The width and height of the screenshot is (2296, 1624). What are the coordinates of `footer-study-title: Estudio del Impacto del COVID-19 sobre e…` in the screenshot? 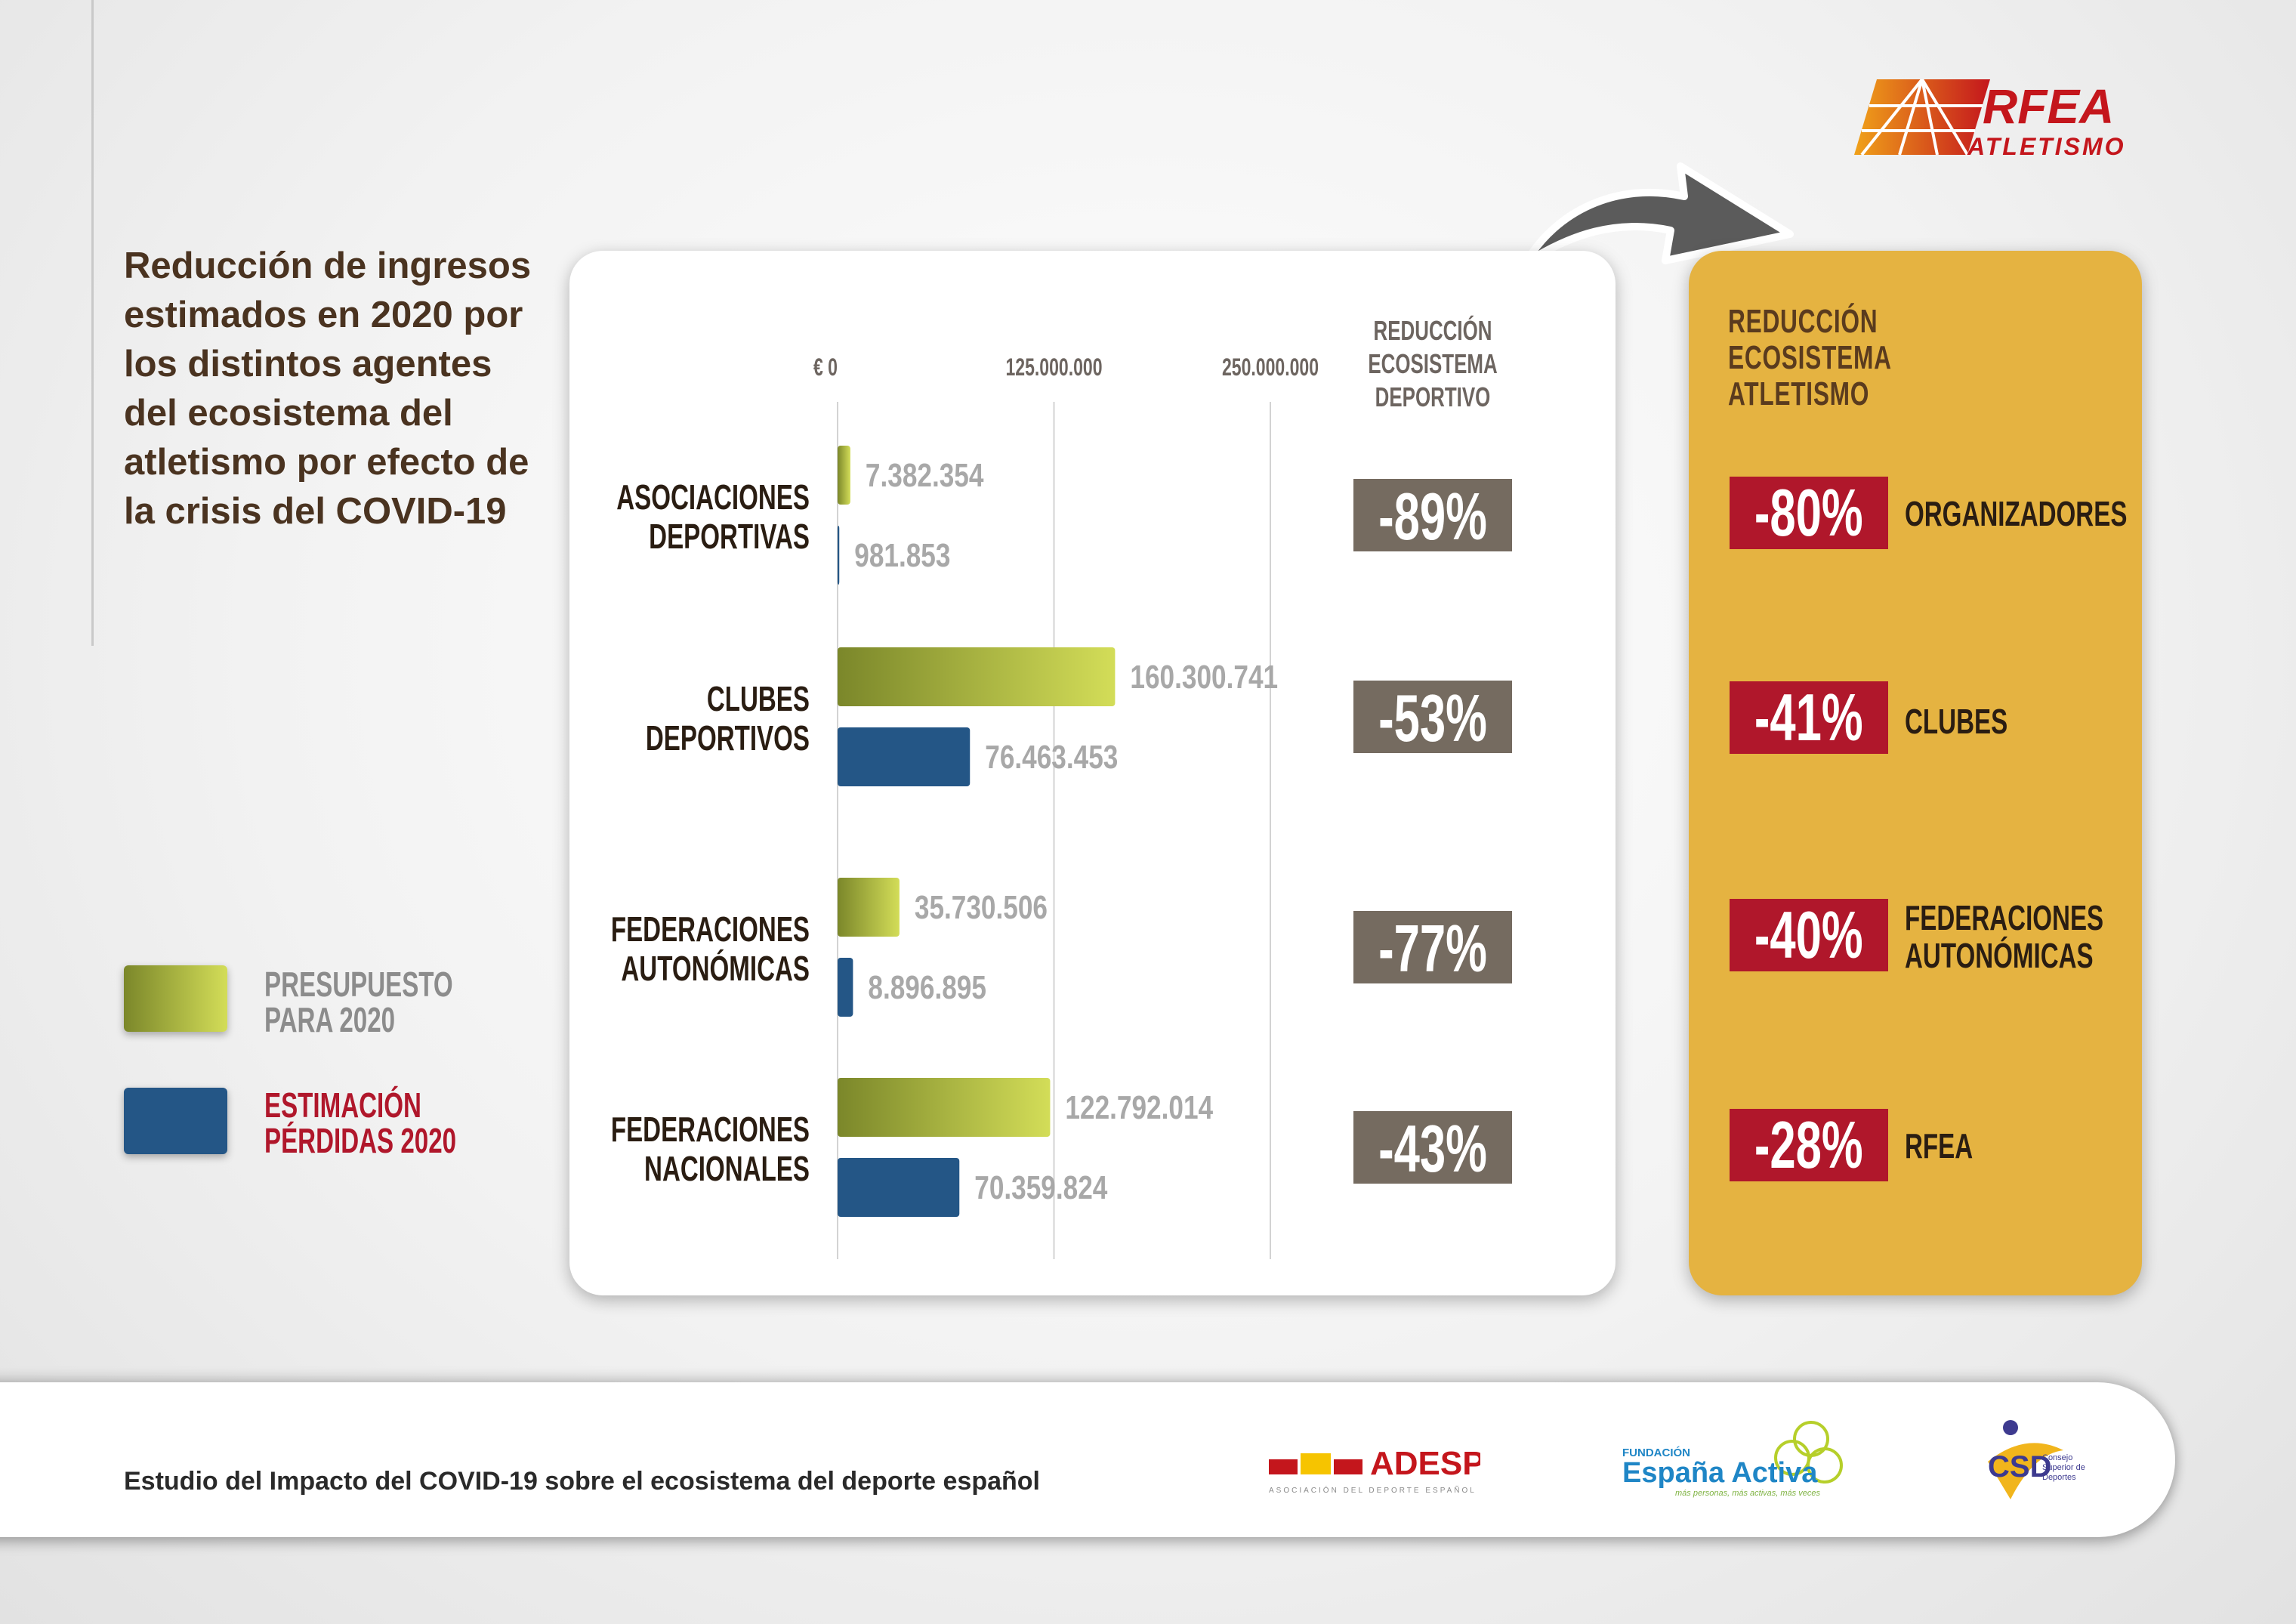 It's located at (582, 1481).